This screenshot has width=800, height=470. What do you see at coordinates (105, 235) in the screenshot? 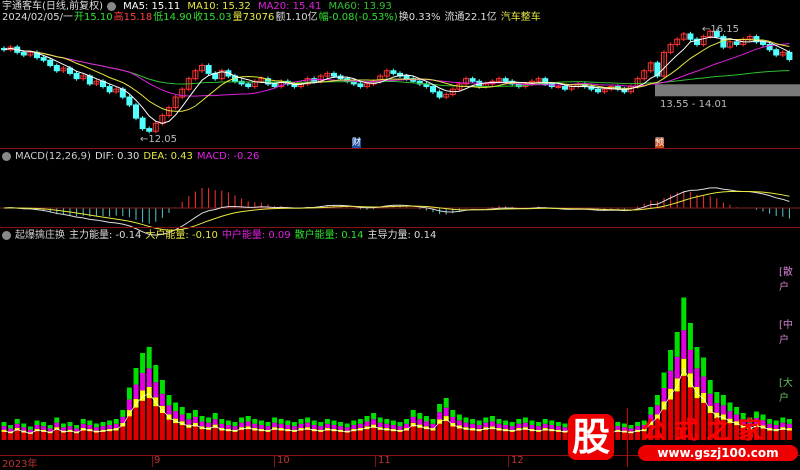
I see `zhuli-value: 主力能量: -0.14` at bounding box center [105, 235].